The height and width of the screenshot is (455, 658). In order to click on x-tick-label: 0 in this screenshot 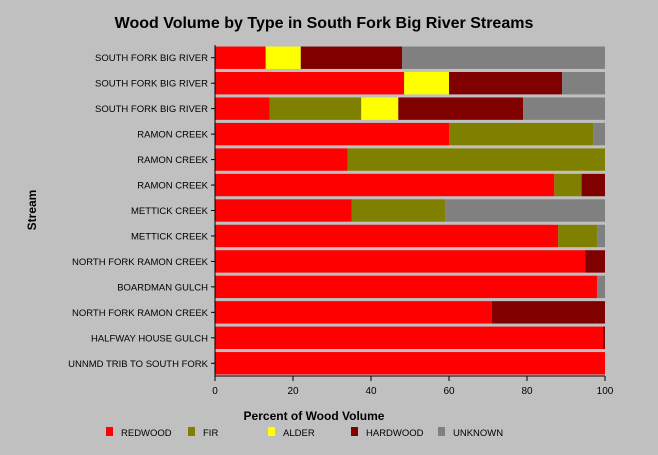, I will do `click(215, 391)`.